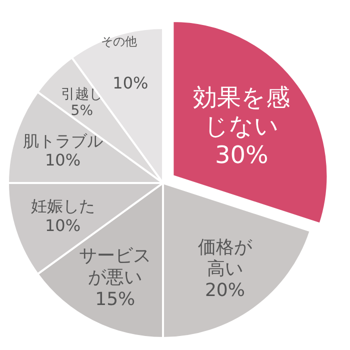 The height and width of the screenshot is (350, 350). Describe the element at coordinates (118, 41) in the screenshot. I see `slice-label: その他` at that location.